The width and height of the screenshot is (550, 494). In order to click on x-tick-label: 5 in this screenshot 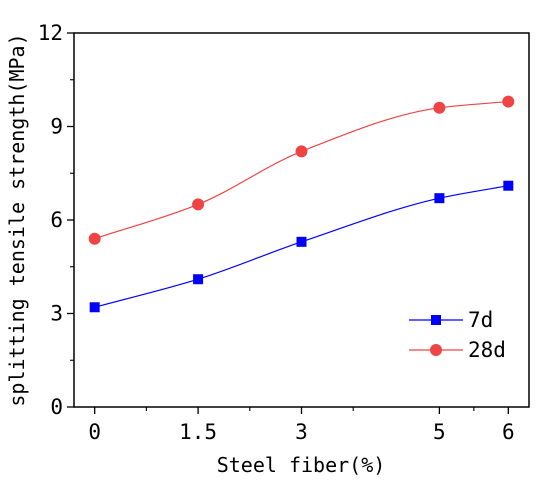, I will do `click(439, 432)`.